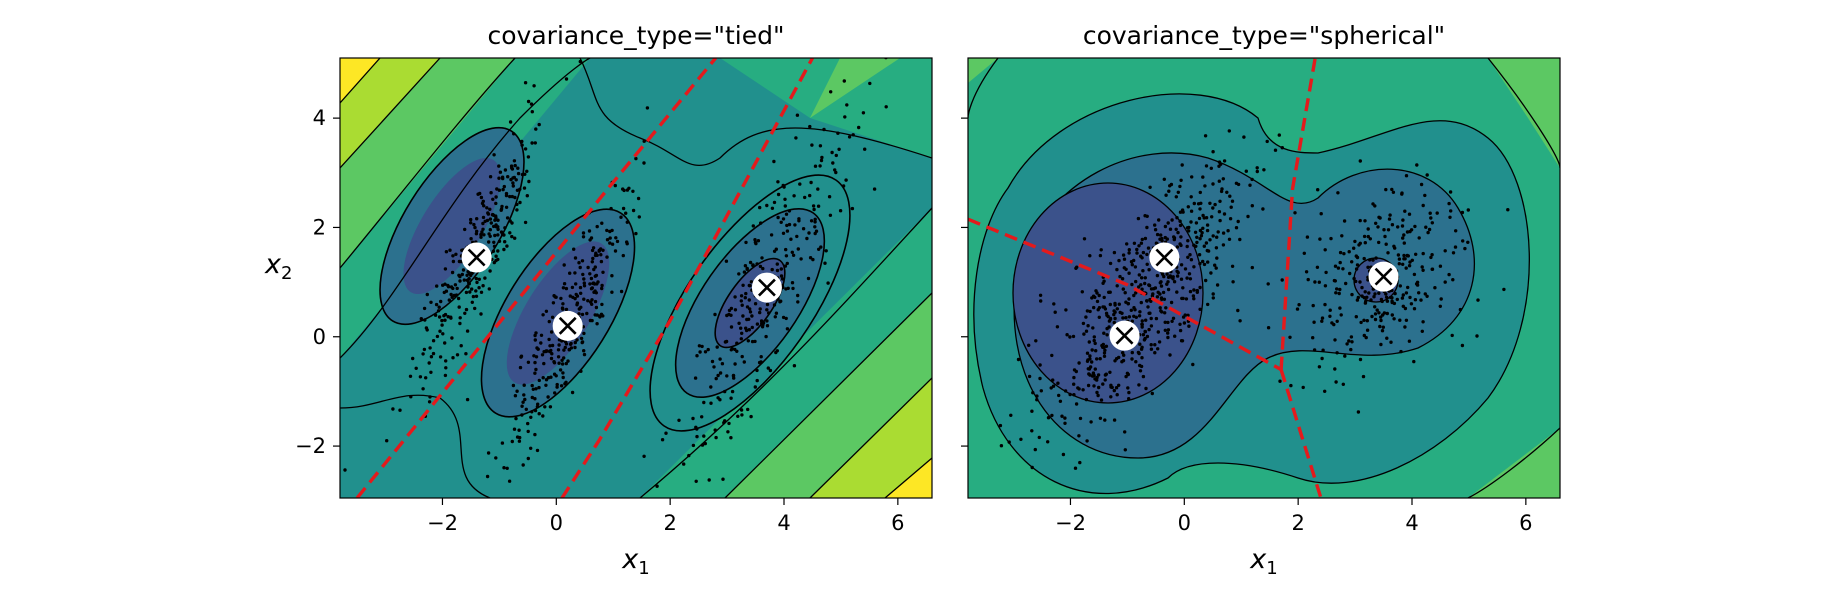 This screenshot has width=1839, height=590. What do you see at coordinates (390, 113) in the screenshot?
I see `contour-line` at bounding box center [390, 113].